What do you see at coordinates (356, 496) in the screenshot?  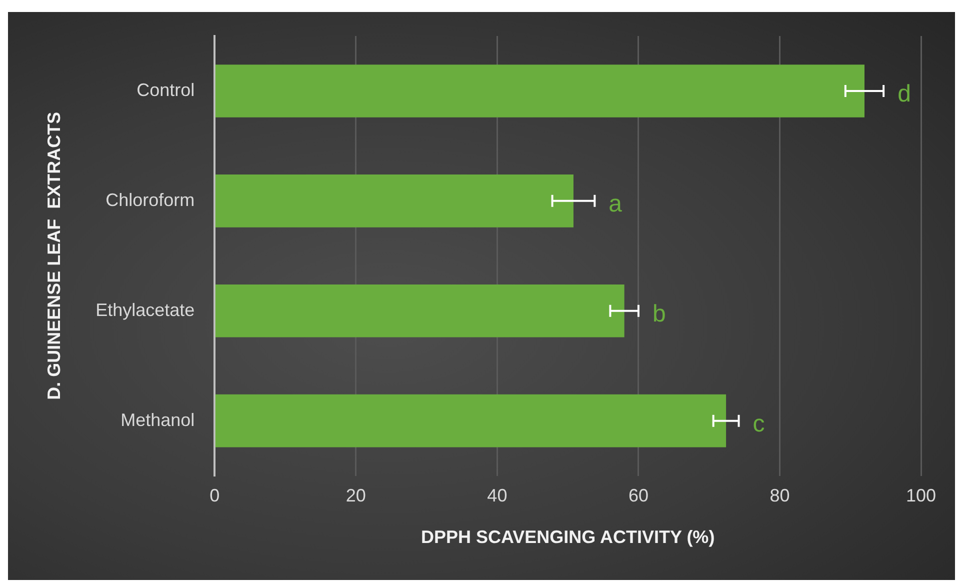 I see `x-tick-label: 20` at bounding box center [356, 496].